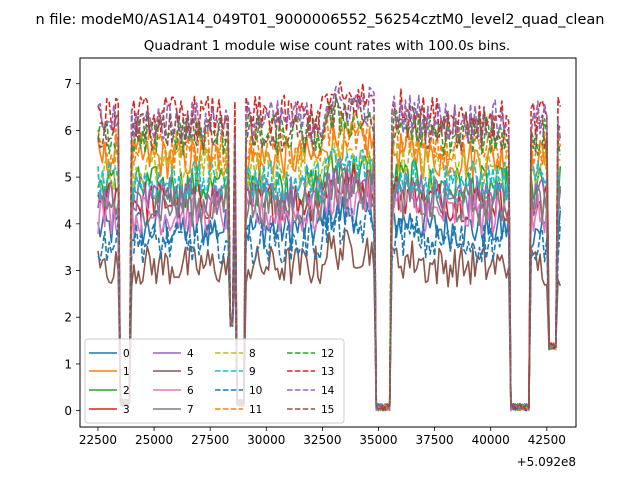 The width and height of the screenshot is (640, 480). What do you see at coordinates (322, 440) in the screenshot?
I see `x-tick-label: 32500` at bounding box center [322, 440].